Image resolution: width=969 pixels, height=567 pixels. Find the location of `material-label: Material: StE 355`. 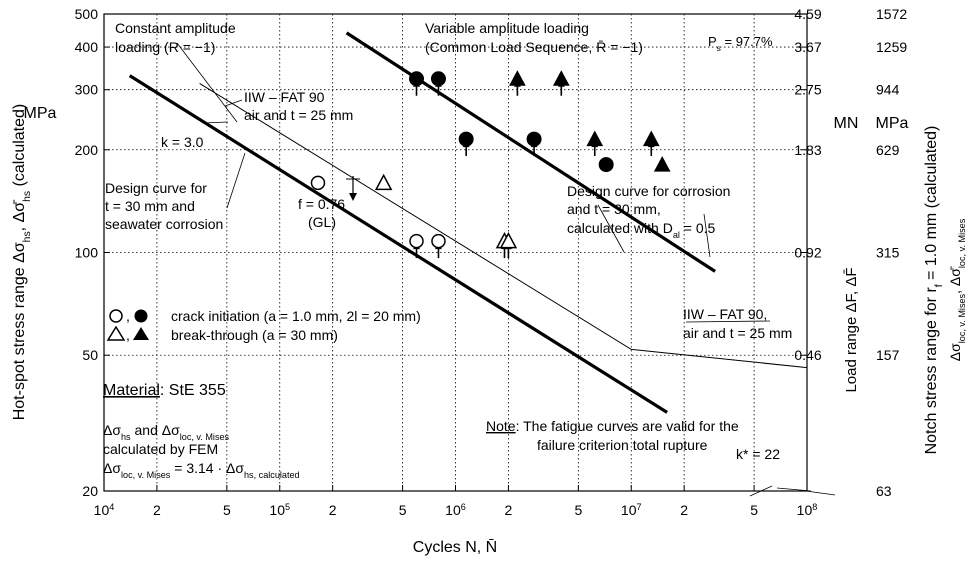

material-label: Material: StE 355 is located at coordinates (164, 390).